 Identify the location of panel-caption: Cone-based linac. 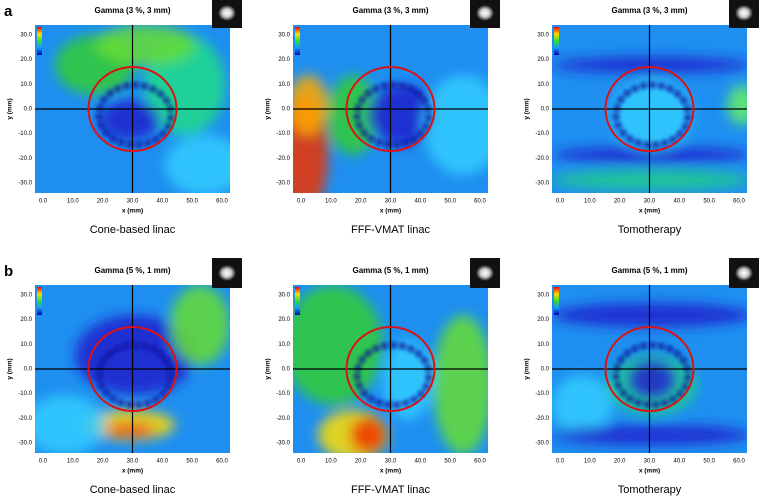
(133, 490).